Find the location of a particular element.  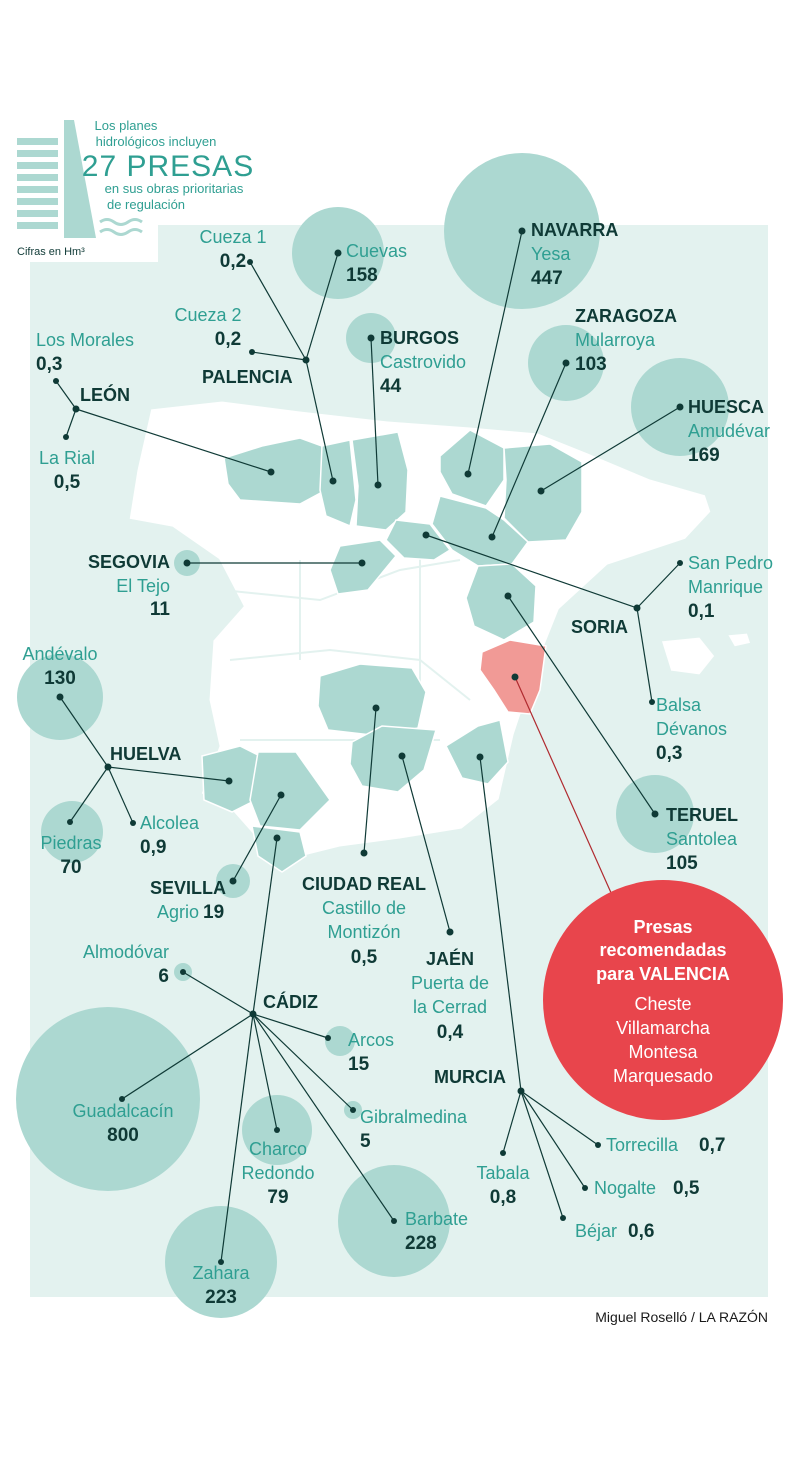

label-sevilla: SEVILLA is located at coordinates (188, 888).